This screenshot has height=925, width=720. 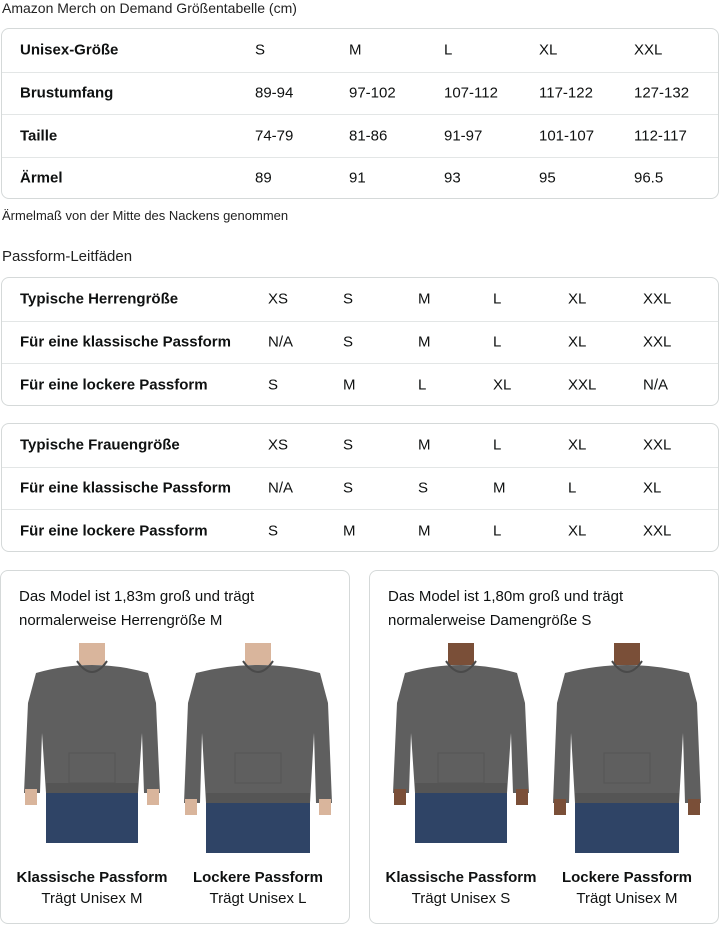 What do you see at coordinates (452, 178) in the screenshot?
I see `table-cell: 93` at bounding box center [452, 178].